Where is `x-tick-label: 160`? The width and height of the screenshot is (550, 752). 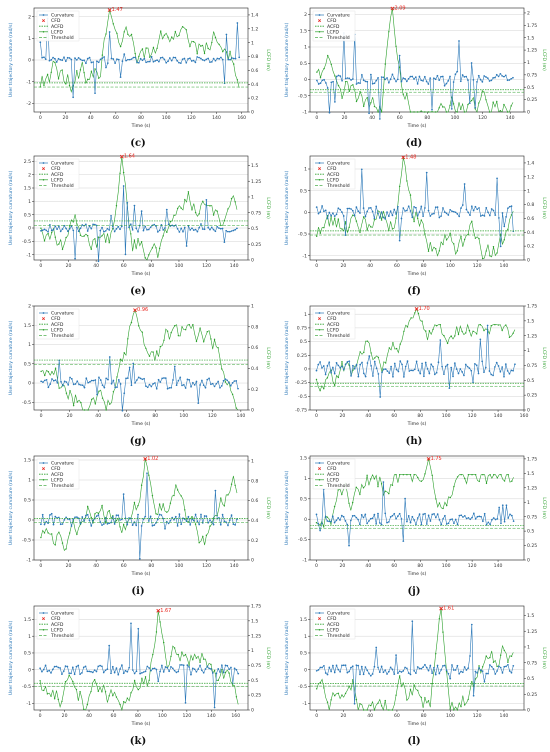
x-tick-label: 160 is located at coordinates (241, 118).